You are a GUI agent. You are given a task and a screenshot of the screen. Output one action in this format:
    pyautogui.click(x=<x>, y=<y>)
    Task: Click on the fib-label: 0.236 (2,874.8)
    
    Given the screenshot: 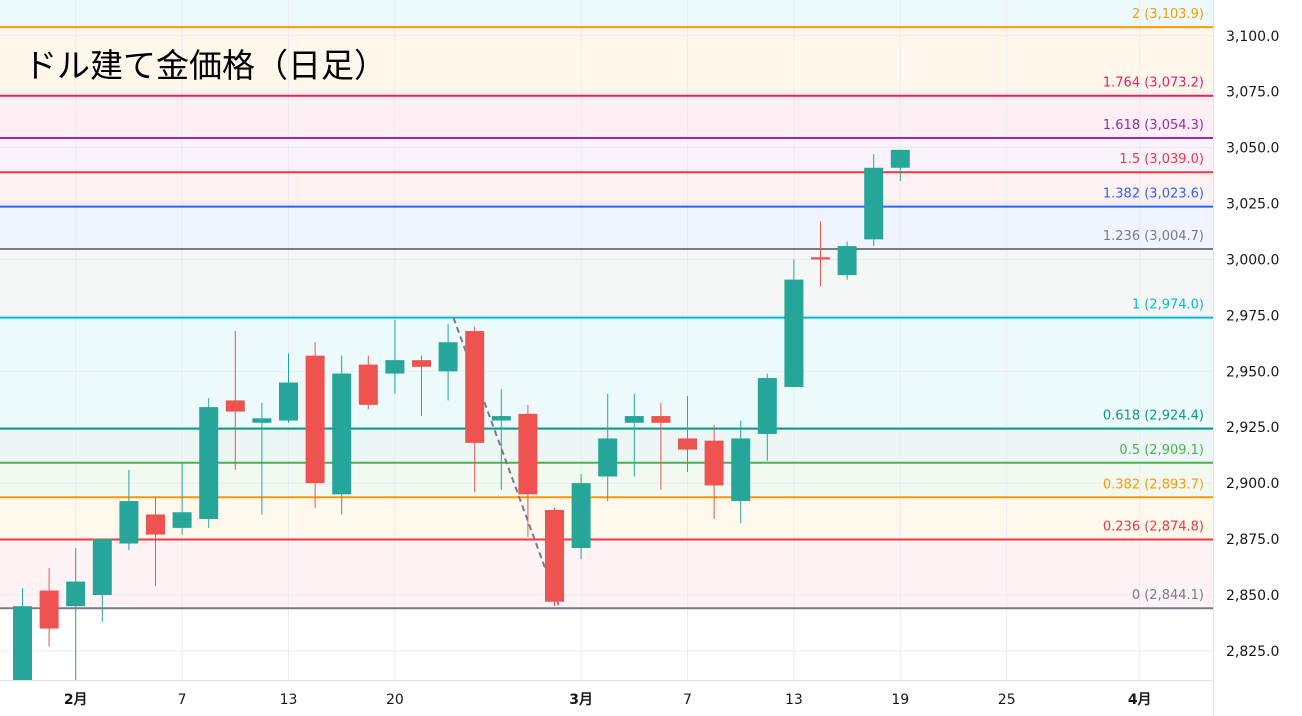 What is the action you would take?
    pyautogui.click(x=1153, y=527)
    